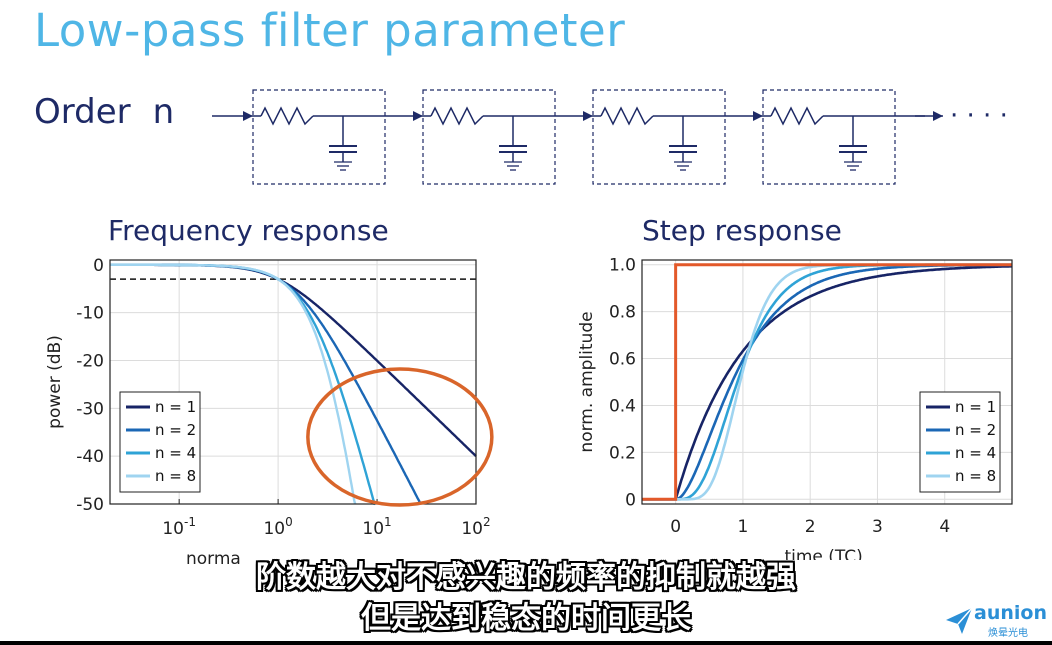 The width and height of the screenshot is (1052, 645). Describe the element at coordinates (823, 553) in the screenshot. I see `x-axis-label: time (TC)` at that location.